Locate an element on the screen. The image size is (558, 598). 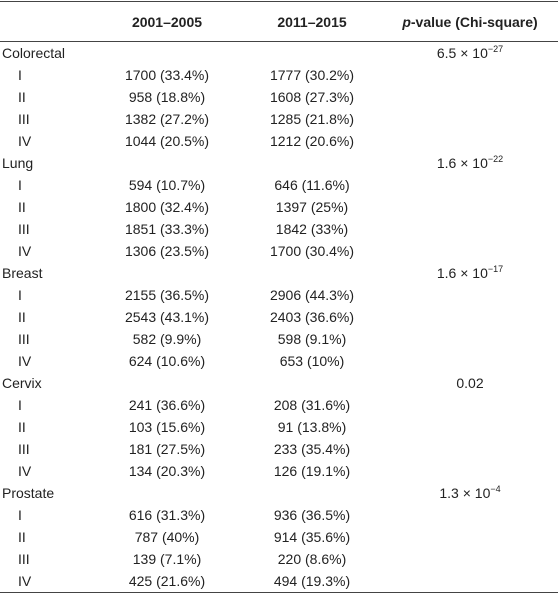
cell-2011-2015: 1777 (30.2%) is located at coordinates (312, 75).